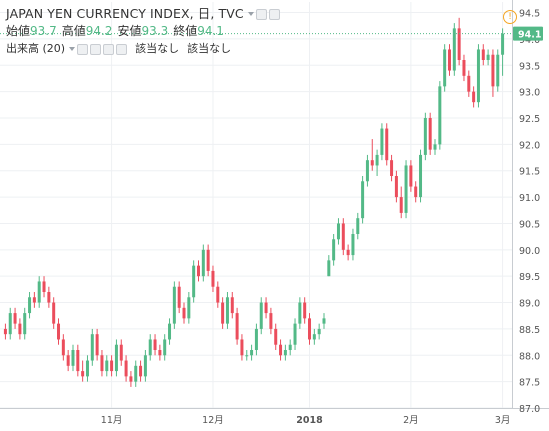  What do you see at coordinates (503, 420) in the screenshot?
I see `x-tick-label: 3月` at bounding box center [503, 420].